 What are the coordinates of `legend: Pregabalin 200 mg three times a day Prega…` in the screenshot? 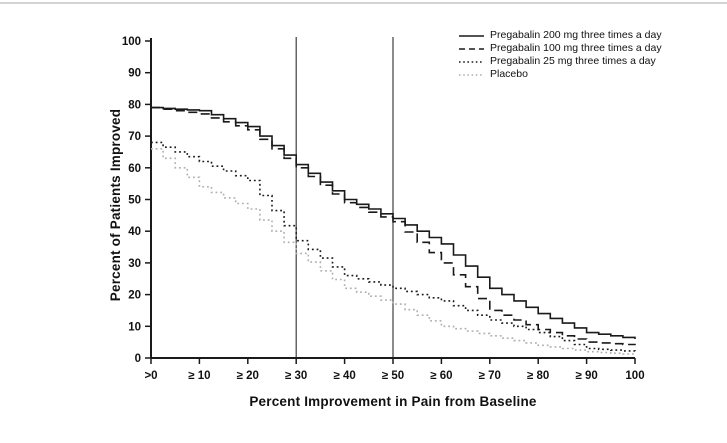 It's located at (560, 55).